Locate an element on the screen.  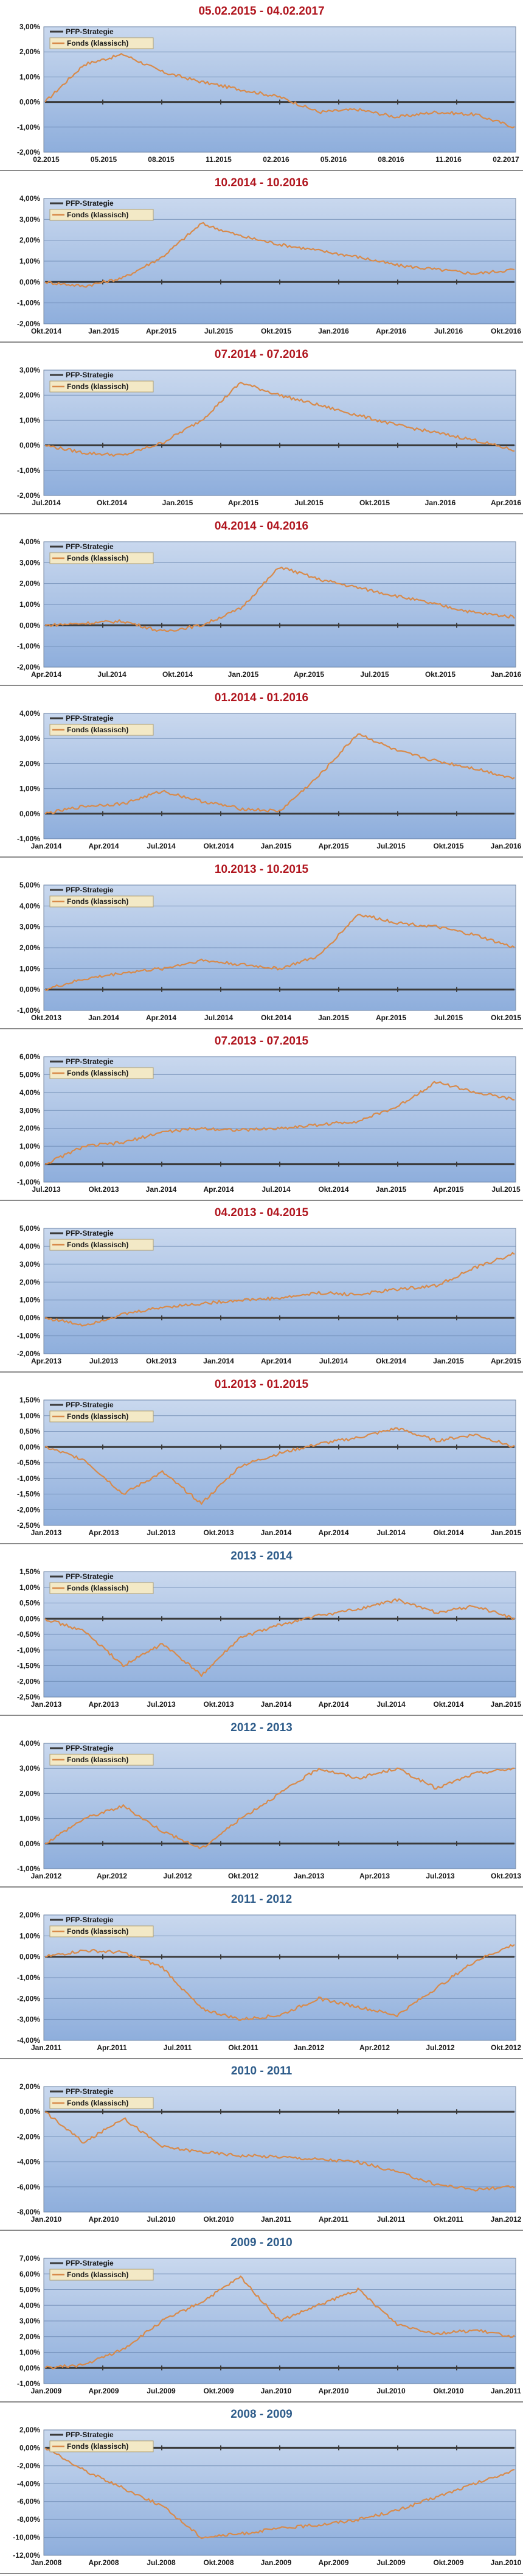
x-tick-label: Jan.2012 is located at coordinates (47, 1876).